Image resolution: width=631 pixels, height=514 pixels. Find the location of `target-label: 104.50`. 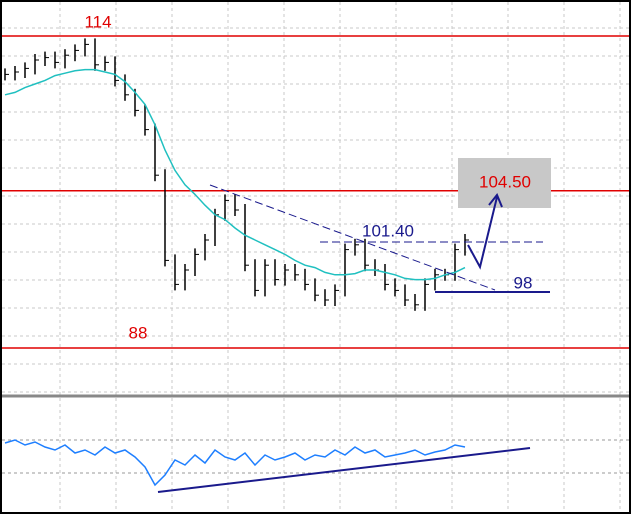

target-label: 104.50 is located at coordinates (505, 181).